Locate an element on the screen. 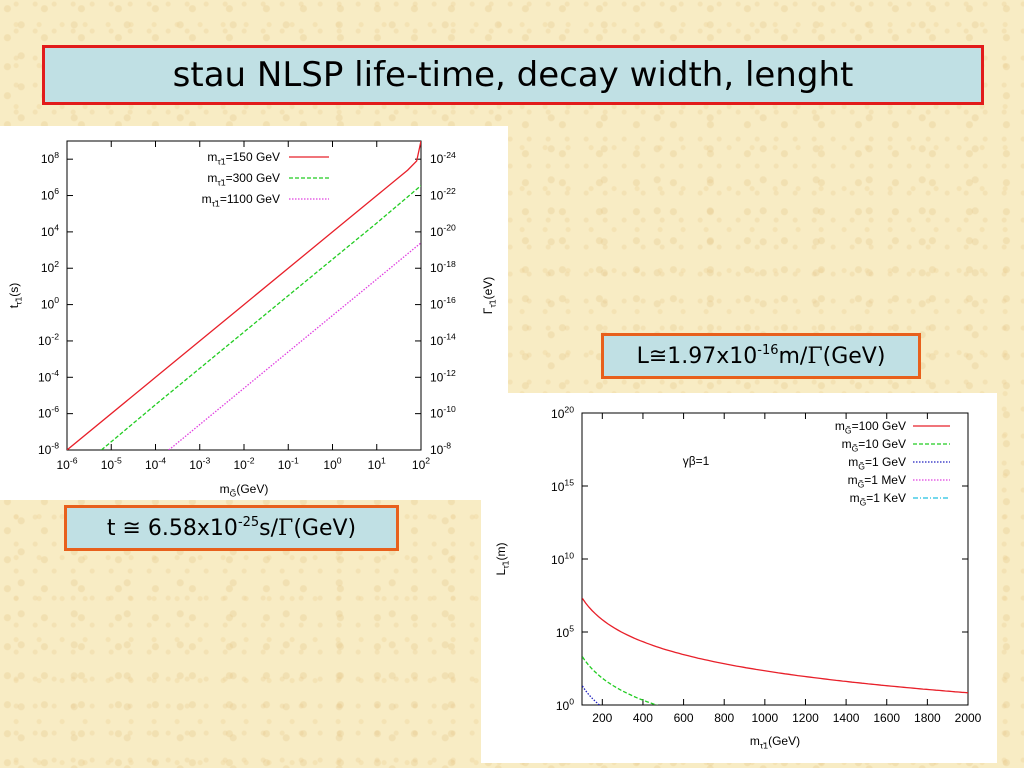 This screenshot has height=768, width=1024. y-tick-label: 10⁻² is located at coordinates (48, 340).